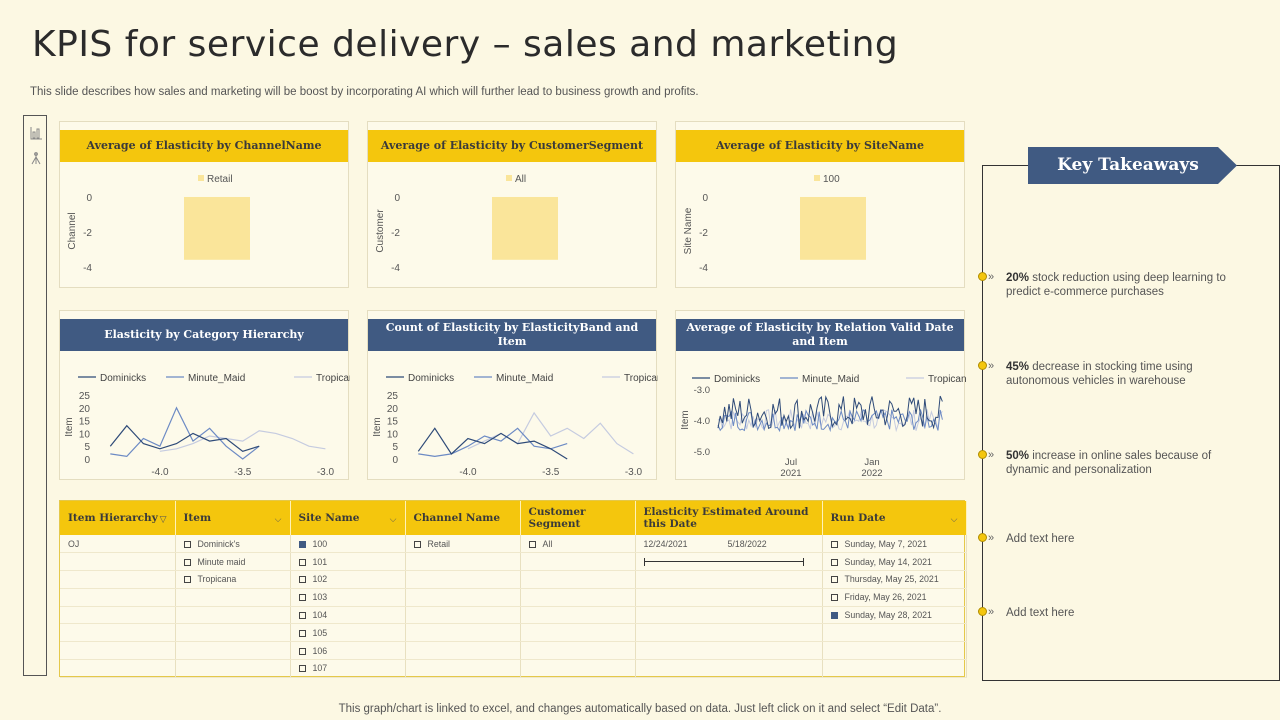 Image resolution: width=1280 pixels, height=720 pixels. What do you see at coordinates (395, 268) in the screenshot?
I see `y-tick-label: -4` at bounding box center [395, 268].